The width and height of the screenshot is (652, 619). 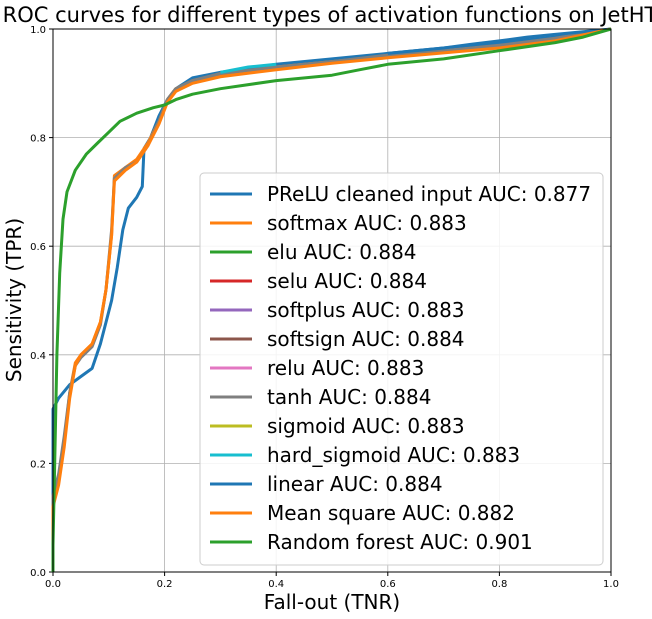 What do you see at coordinates (165, 584) in the screenshot?
I see `x-tick-label: 0.2` at bounding box center [165, 584].